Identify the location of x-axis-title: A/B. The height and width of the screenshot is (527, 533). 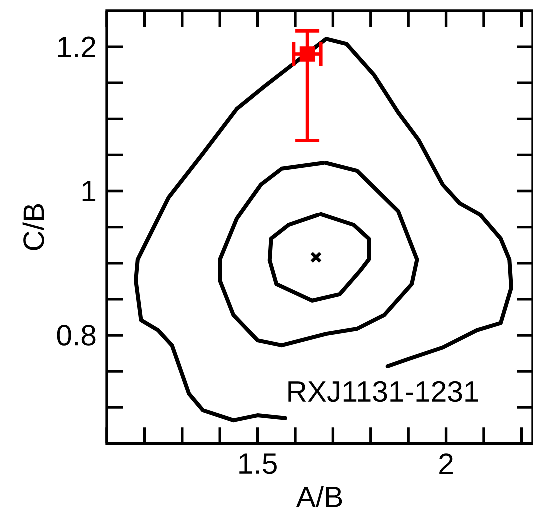
(319, 497).